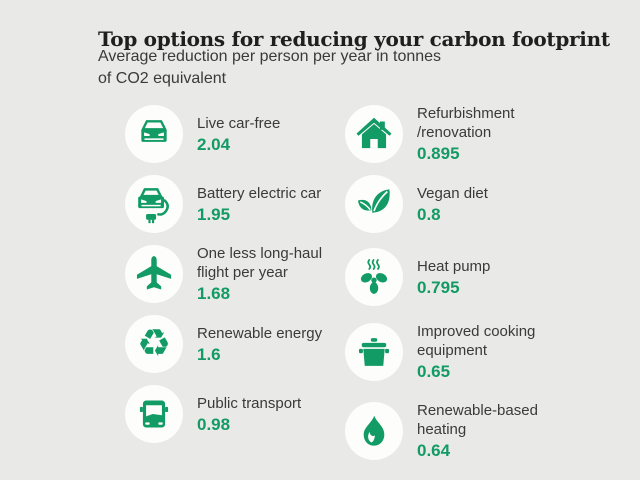 The height and width of the screenshot is (480, 640). What do you see at coordinates (466, 123) in the screenshot?
I see `item-label: Refurbishment /renovation` at bounding box center [466, 123].